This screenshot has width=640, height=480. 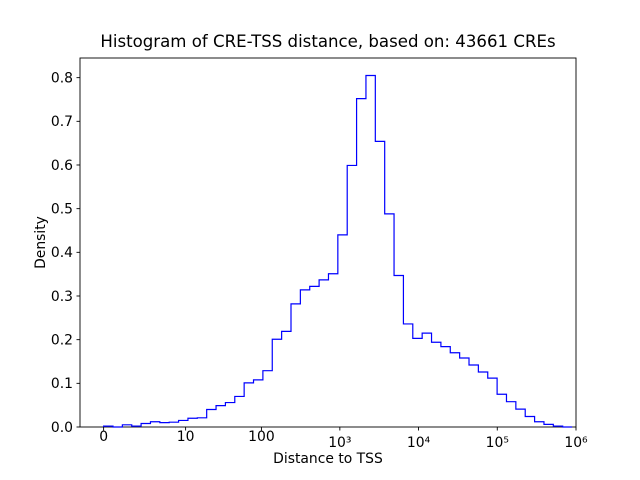 I want to click on y-tick-label: 0.2, so click(x=62, y=340).